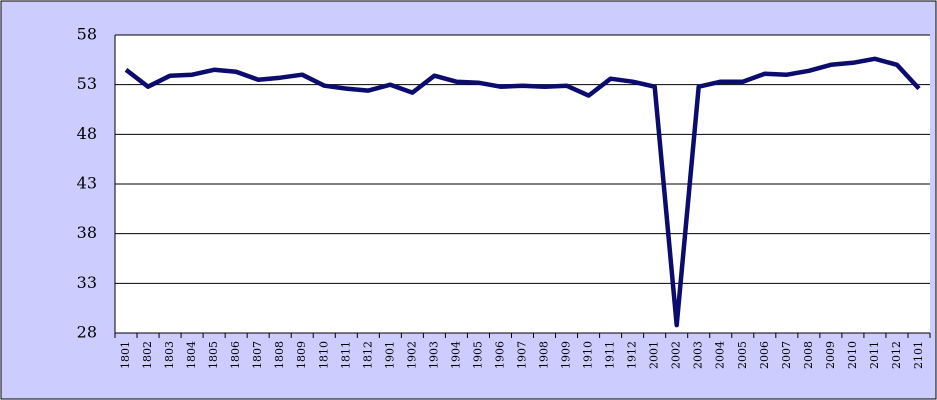 The width and height of the screenshot is (937, 400). Describe the element at coordinates (588, 355) in the screenshot. I see `x-tick-label: 1910` at that location.